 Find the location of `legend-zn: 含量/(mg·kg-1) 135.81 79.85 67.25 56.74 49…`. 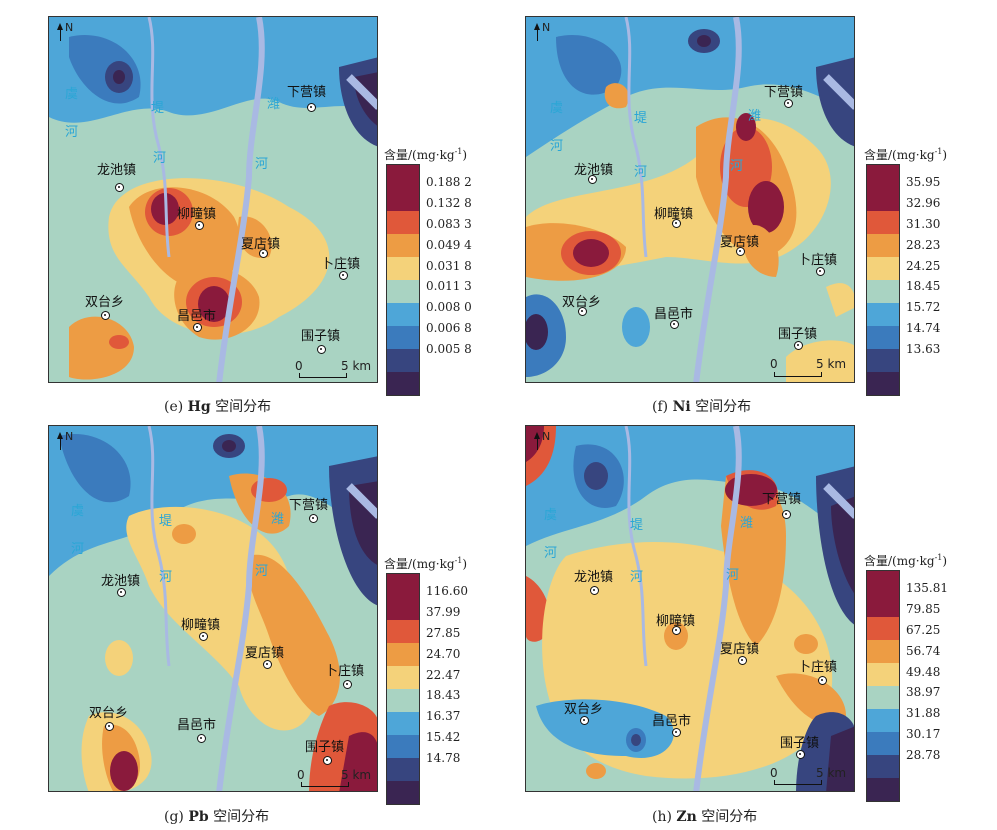

legend-zn: 含量/(mg·kg-1) 135.81 79.85 67.25 56.74 49… is located at coordinates (919, 677).